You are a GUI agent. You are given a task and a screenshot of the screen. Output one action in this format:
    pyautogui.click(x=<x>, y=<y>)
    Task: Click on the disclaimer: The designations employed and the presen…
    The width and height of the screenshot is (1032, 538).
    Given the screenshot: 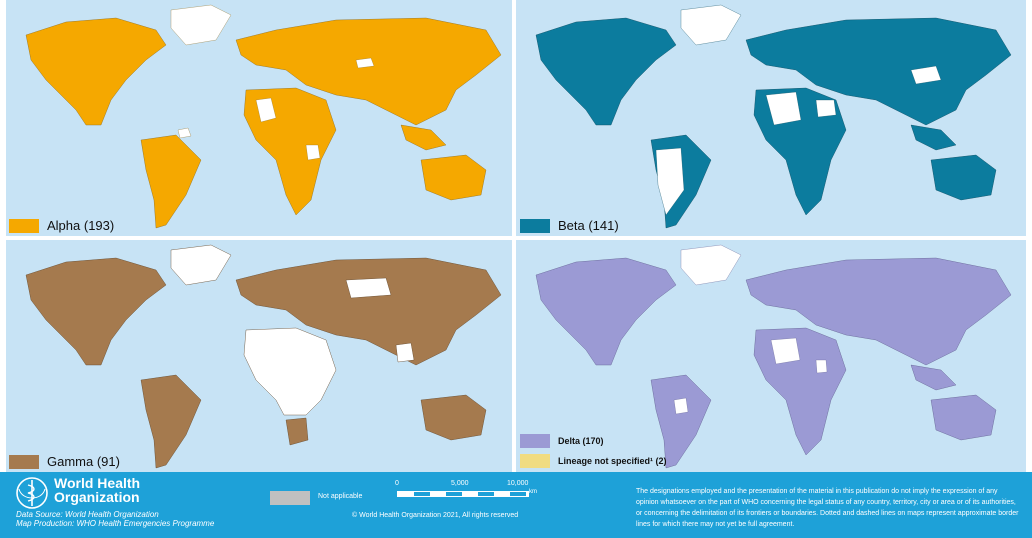 What is the action you would take?
    pyautogui.click(x=827, y=508)
    